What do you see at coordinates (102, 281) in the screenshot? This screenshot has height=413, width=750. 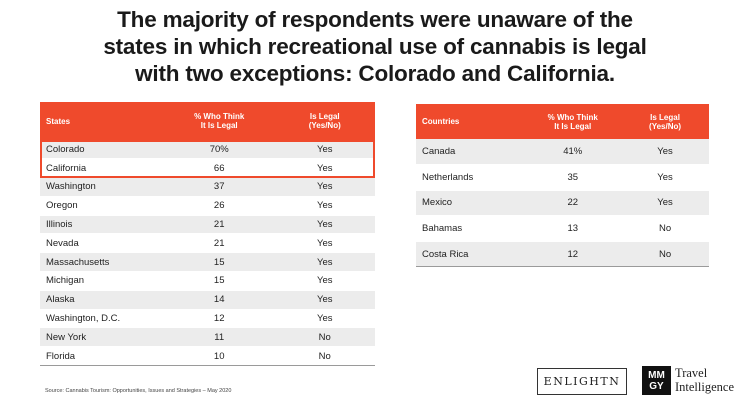 I see `row-label: Michigan` at bounding box center [102, 281].